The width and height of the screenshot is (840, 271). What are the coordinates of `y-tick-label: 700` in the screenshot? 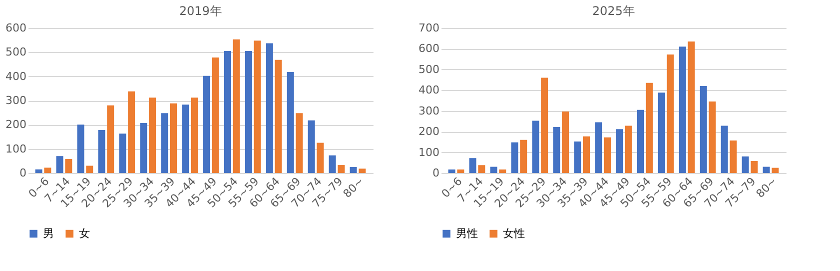 It's located at (429, 28).